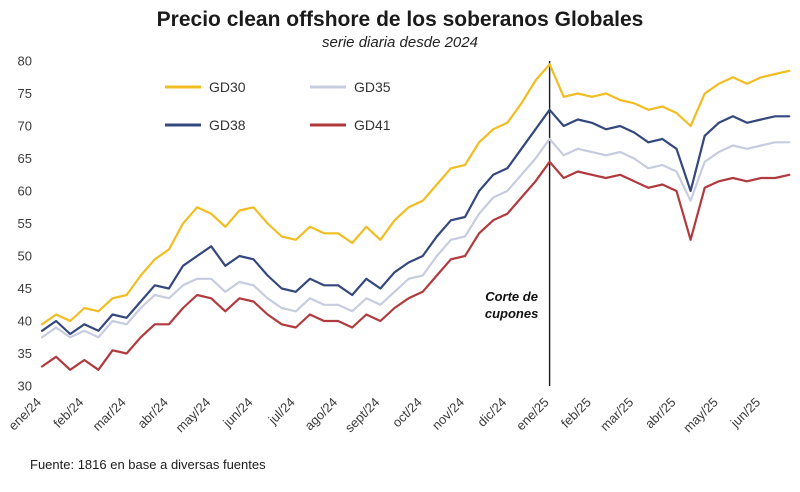 This screenshot has width=800, height=492. Describe the element at coordinates (350, 87) in the screenshot. I see `legend-item-GD35: GD35` at that location.